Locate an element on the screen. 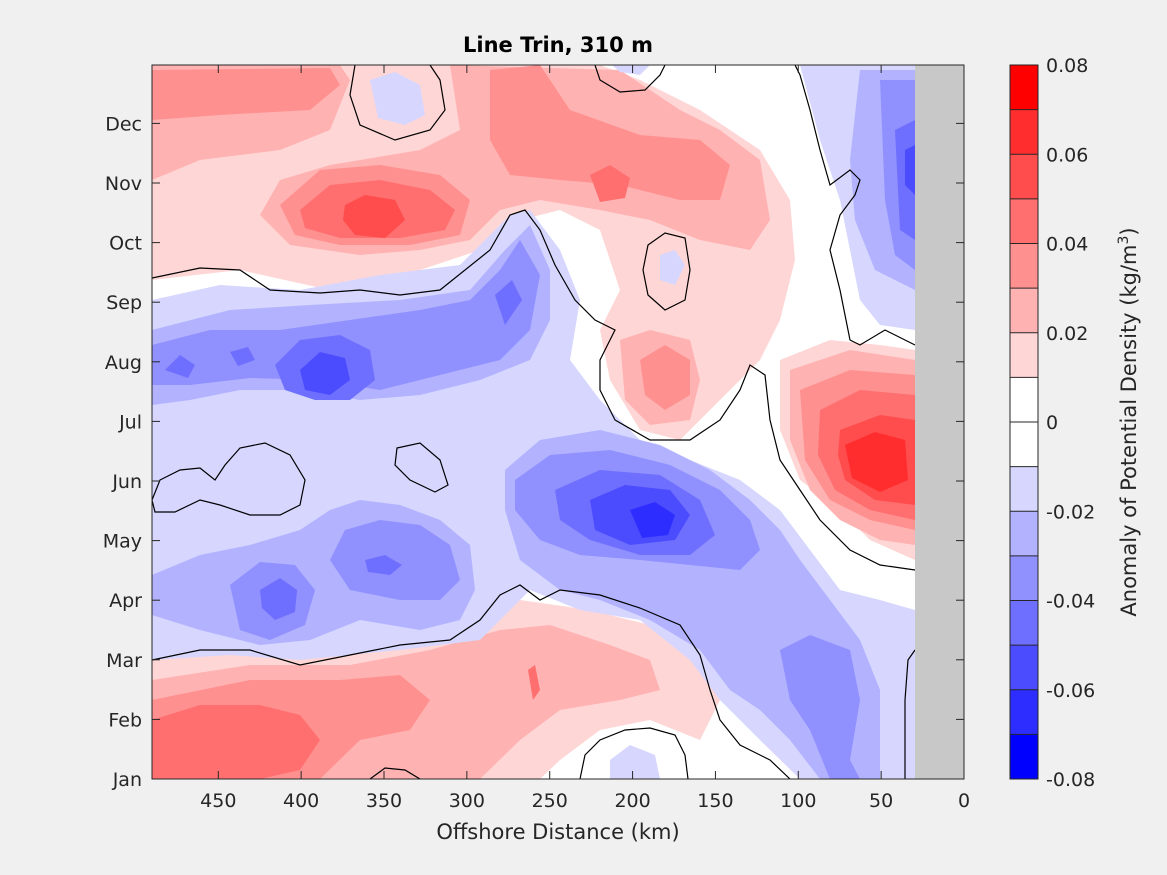 This screenshot has width=1167, height=875. x-tick-label: 350 is located at coordinates (384, 801).